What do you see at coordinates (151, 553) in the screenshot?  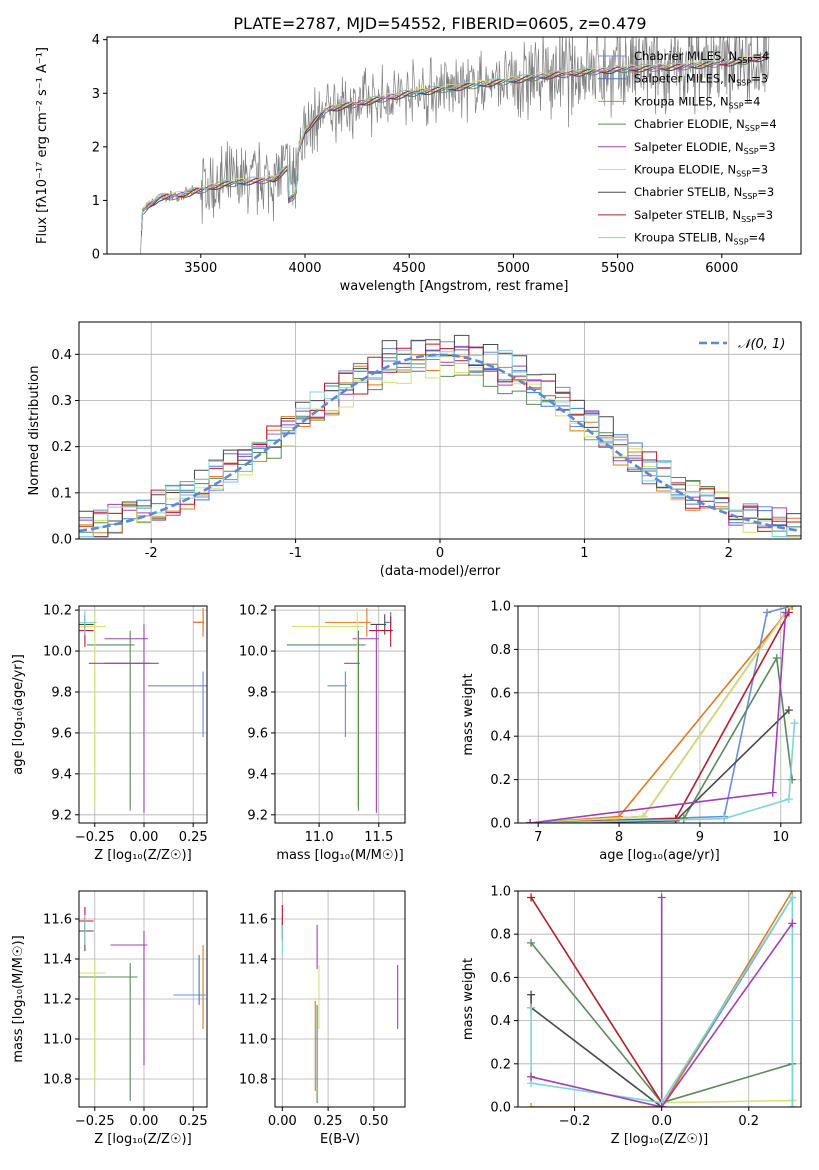 I see `x-tick-label: -2` at bounding box center [151, 553].